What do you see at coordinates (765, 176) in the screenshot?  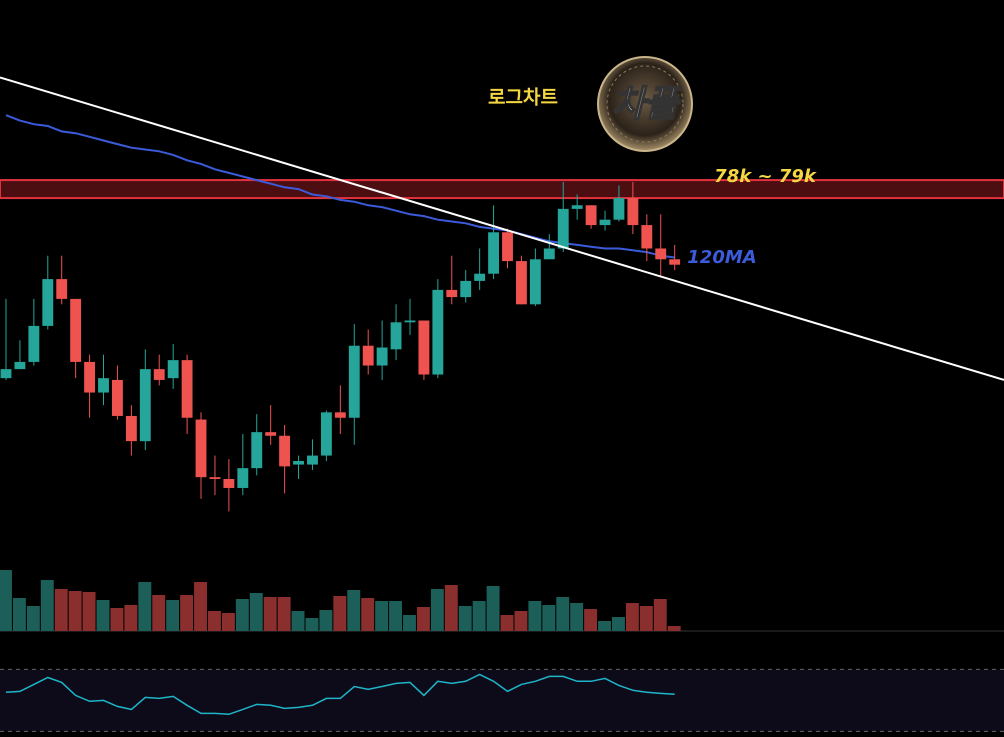 I see `zone-label: 78k ~ 79k` at bounding box center [765, 176].